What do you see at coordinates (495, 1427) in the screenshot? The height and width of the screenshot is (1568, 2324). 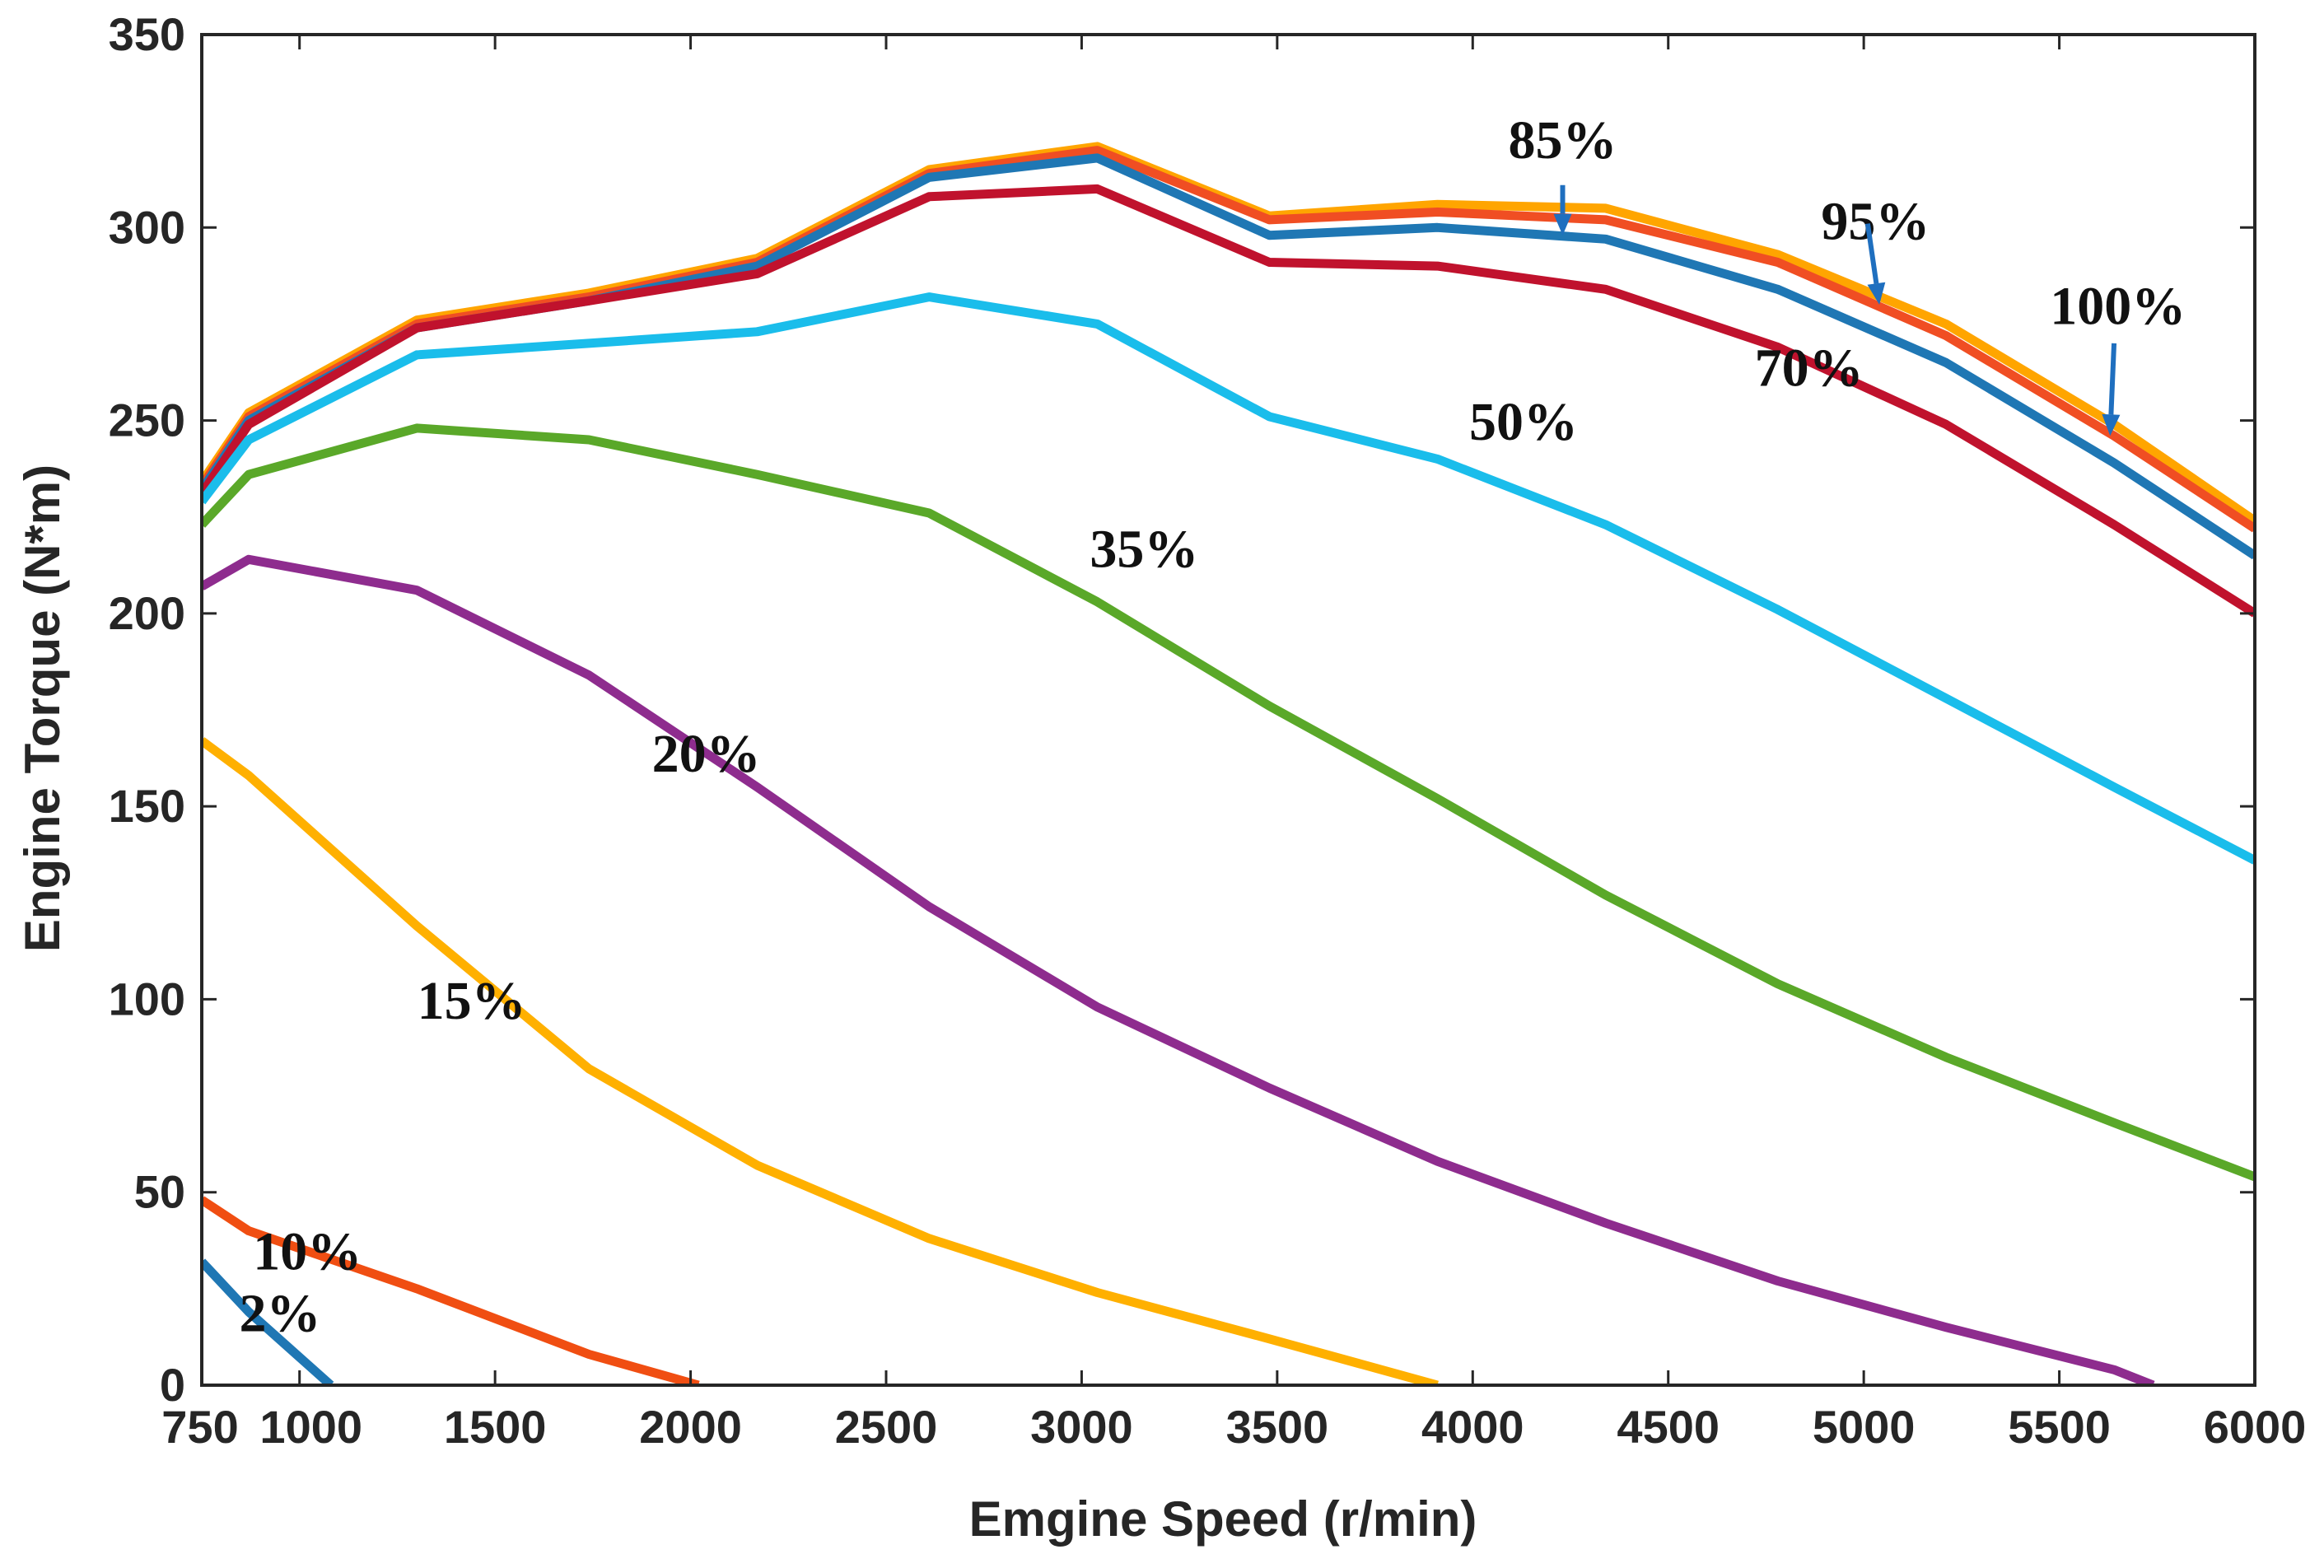 I see `x-tick-label: 1500` at bounding box center [495, 1427].